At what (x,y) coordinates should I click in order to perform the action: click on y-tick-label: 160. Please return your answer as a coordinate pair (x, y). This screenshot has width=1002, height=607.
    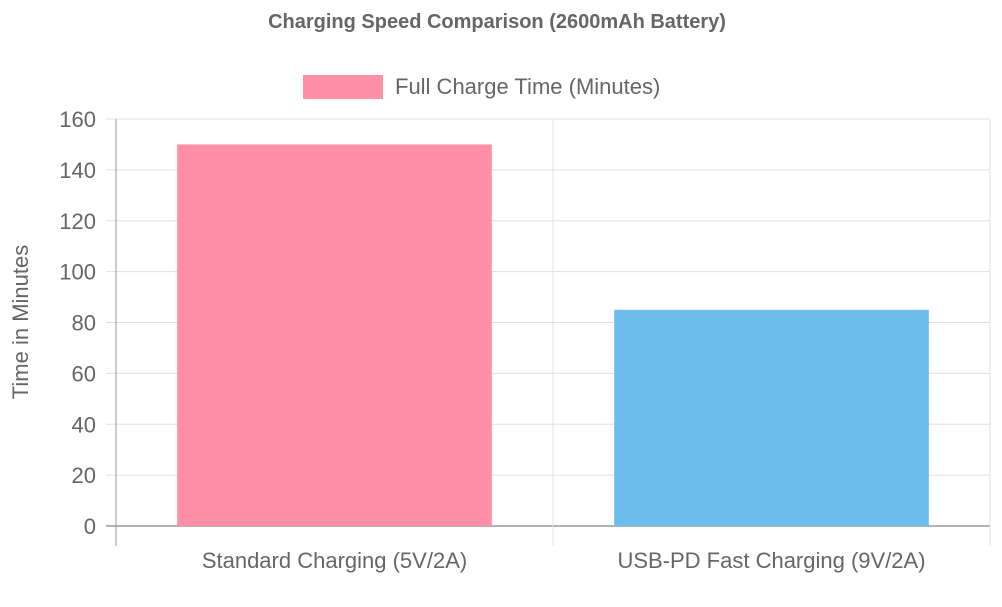
    Looking at the image, I should click on (77, 119).